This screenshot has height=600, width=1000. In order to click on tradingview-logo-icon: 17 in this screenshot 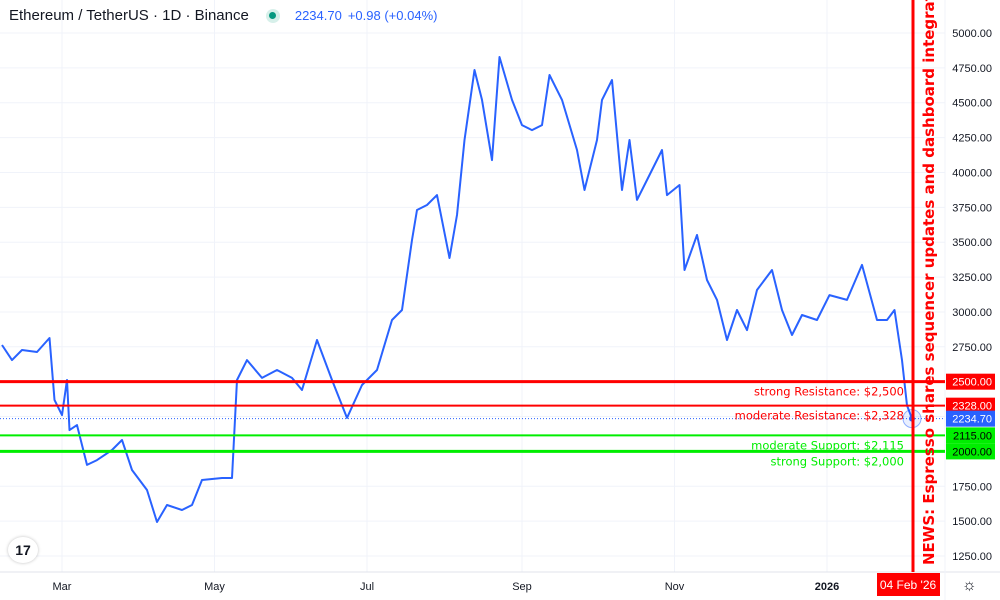, I will do `click(23, 550)`.